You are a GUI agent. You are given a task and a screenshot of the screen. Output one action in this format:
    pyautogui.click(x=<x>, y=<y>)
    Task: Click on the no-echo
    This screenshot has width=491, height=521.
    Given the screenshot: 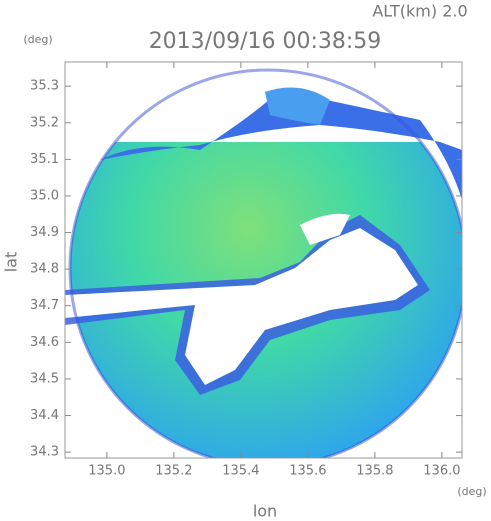 What is the action you would take?
    pyautogui.click(x=325, y=229)
    